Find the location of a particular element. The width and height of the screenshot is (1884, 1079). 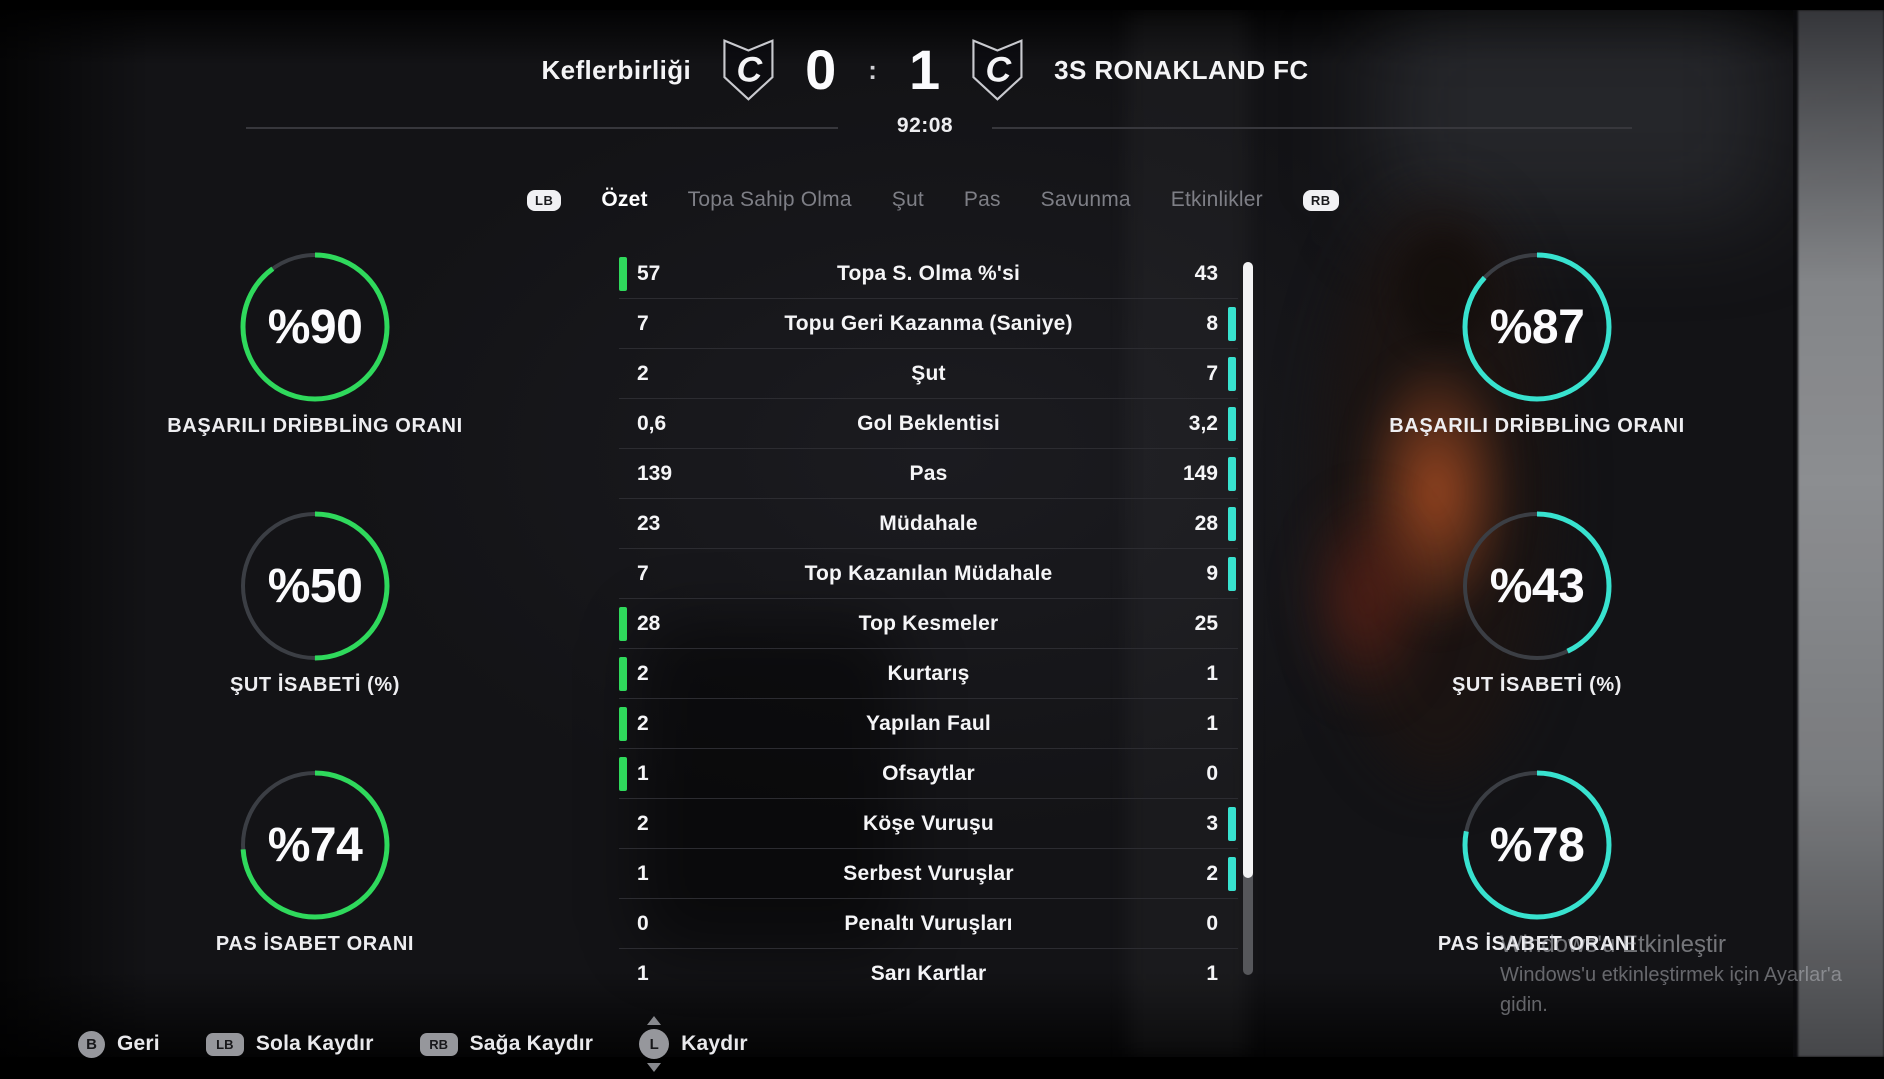

control-hint-rb: RB Sağa Kaydır is located at coordinates (506, 1044).